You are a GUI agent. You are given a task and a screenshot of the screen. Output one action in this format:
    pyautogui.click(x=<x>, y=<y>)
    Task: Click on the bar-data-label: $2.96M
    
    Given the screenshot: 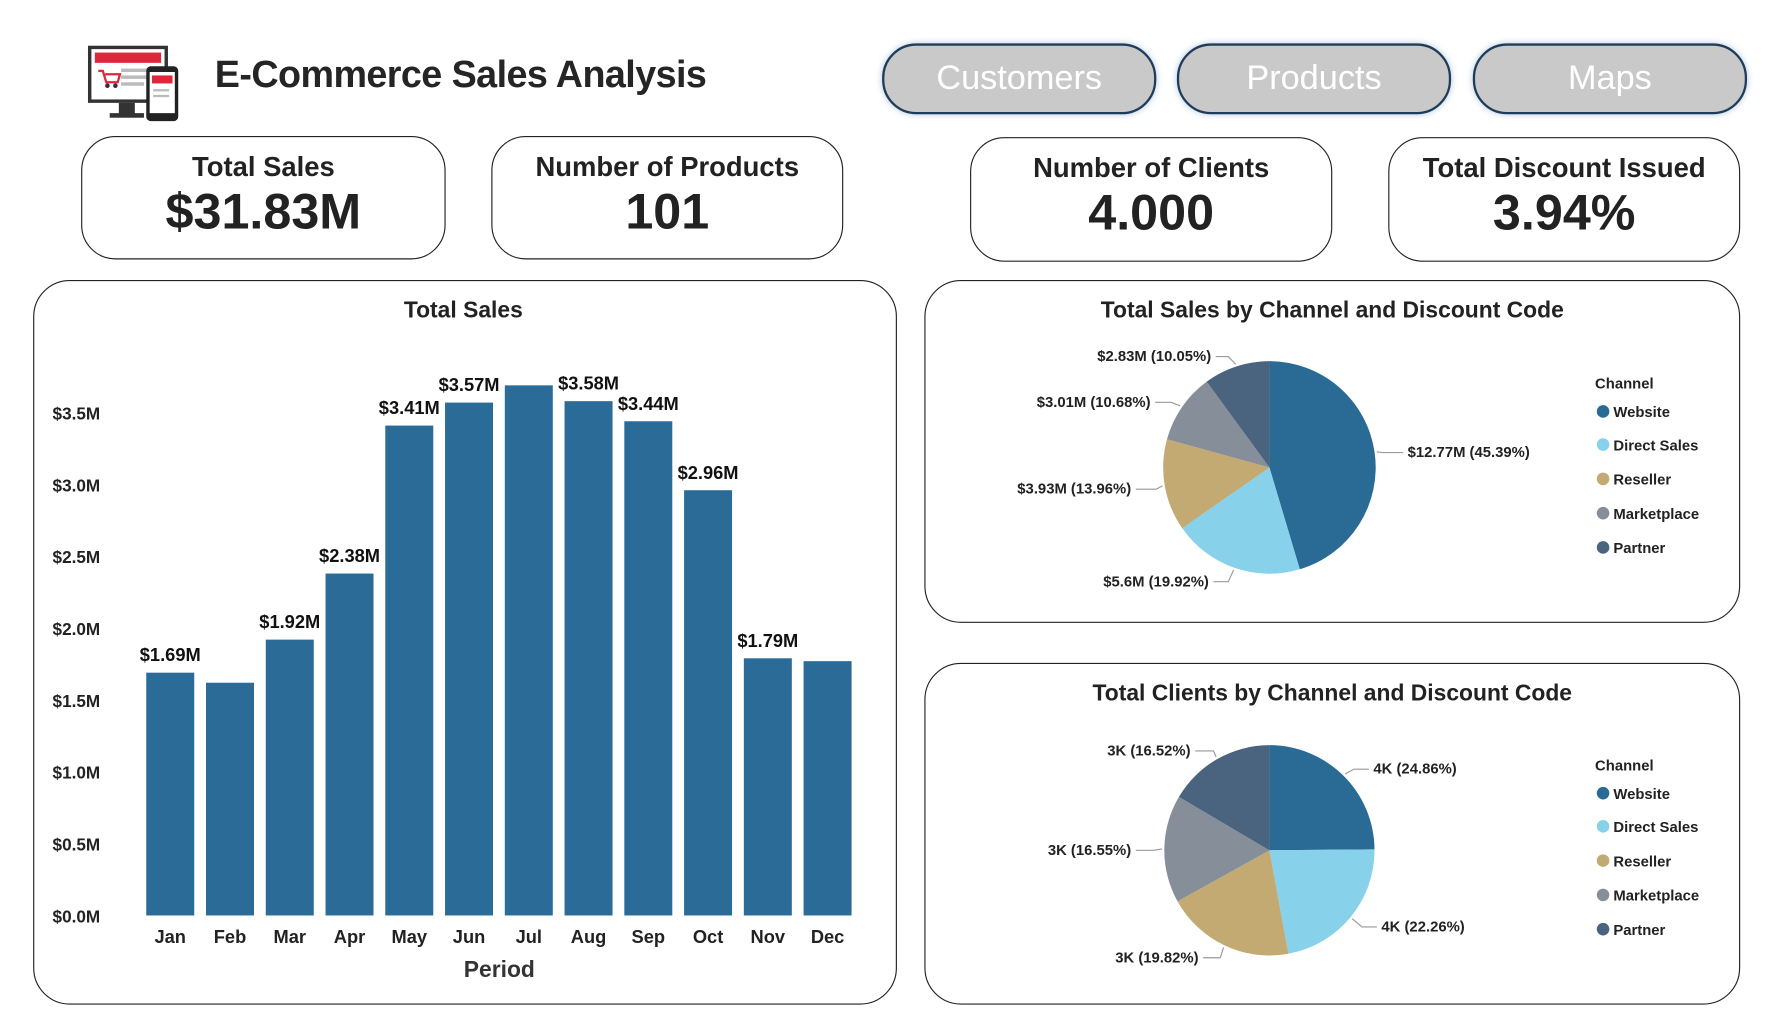 What is the action you would take?
    pyautogui.click(x=708, y=472)
    